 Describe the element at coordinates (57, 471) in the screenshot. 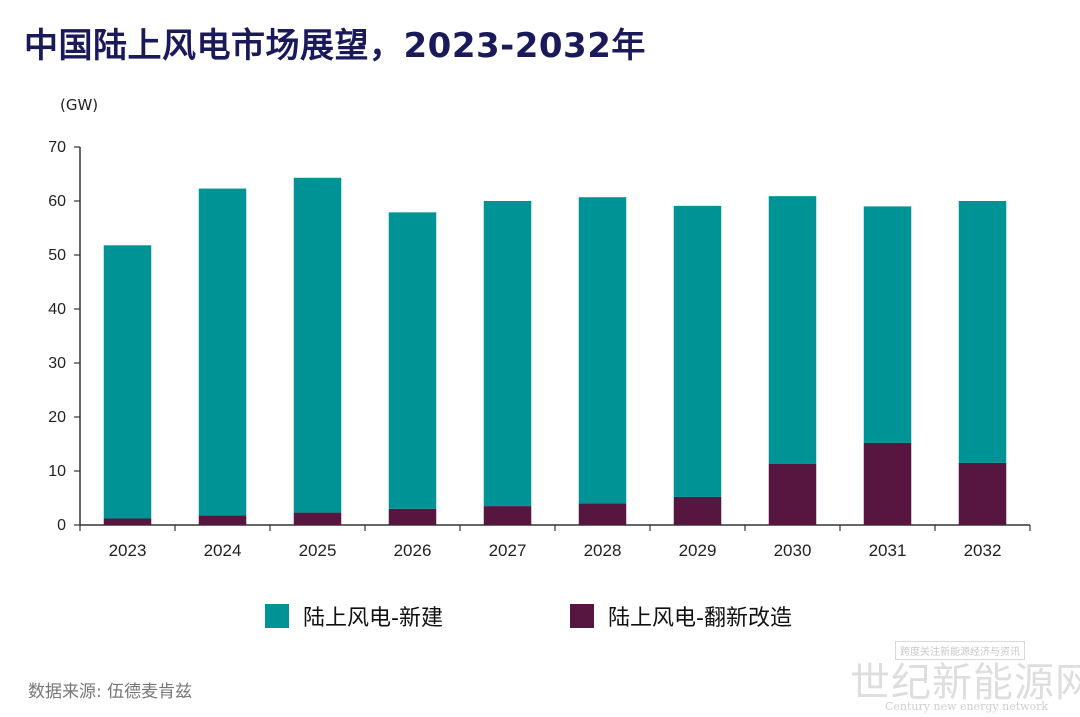

I see `y-tick-label: 10` at that location.